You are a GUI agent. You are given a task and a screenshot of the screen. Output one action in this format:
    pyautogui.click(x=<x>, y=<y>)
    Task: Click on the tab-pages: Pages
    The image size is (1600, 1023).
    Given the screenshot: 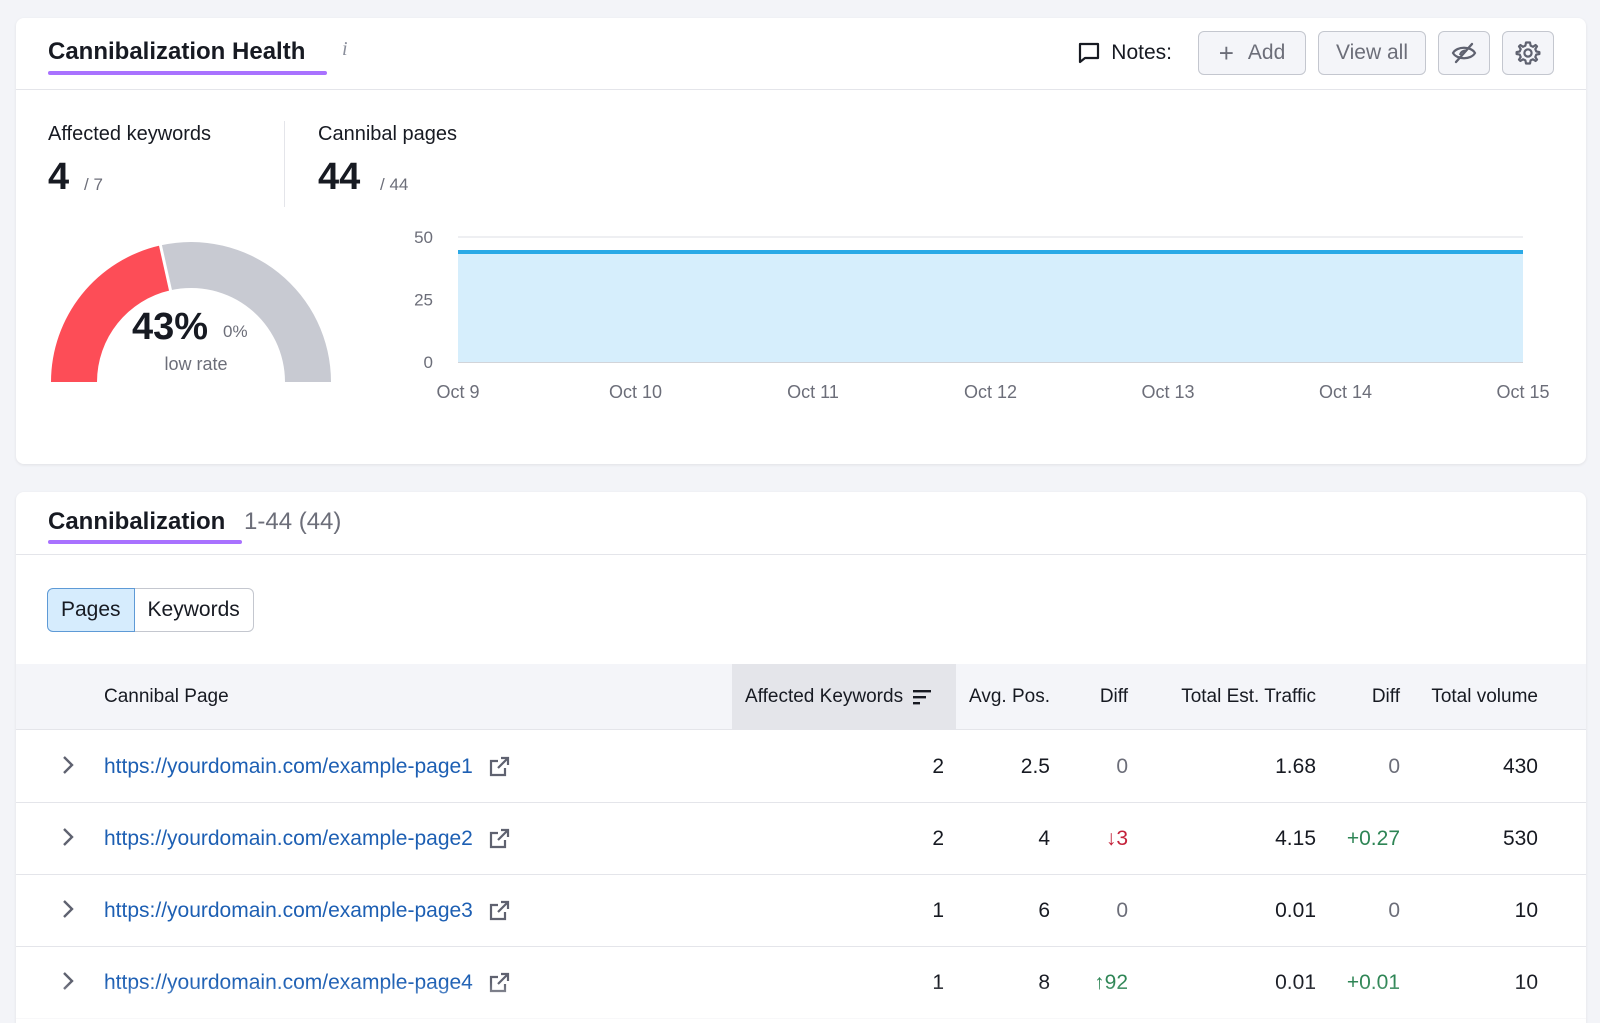 What is the action you would take?
    pyautogui.click(x=91, y=610)
    